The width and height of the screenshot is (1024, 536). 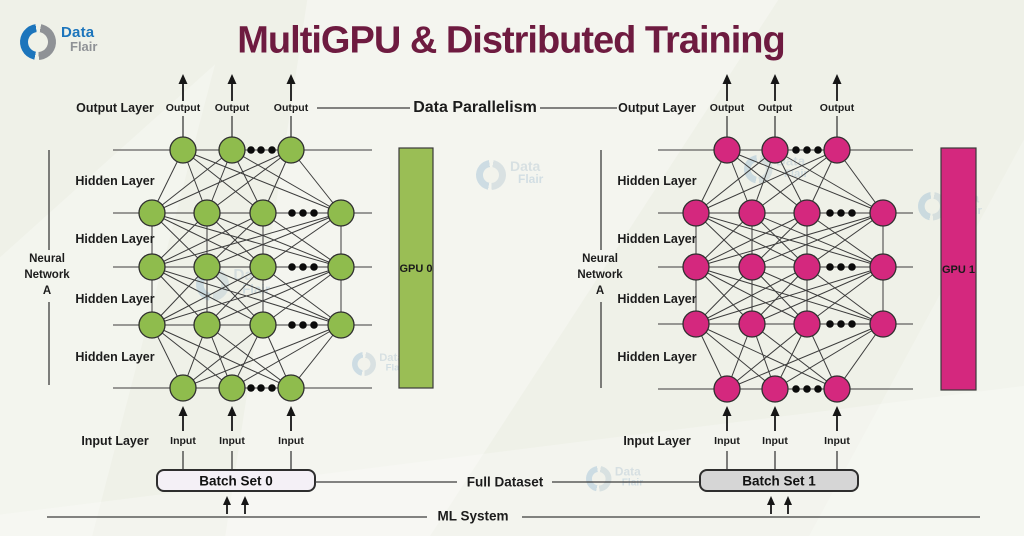 What do you see at coordinates (38, 42) in the screenshot?
I see `dataflair-logo-icon` at bounding box center [38, 42].